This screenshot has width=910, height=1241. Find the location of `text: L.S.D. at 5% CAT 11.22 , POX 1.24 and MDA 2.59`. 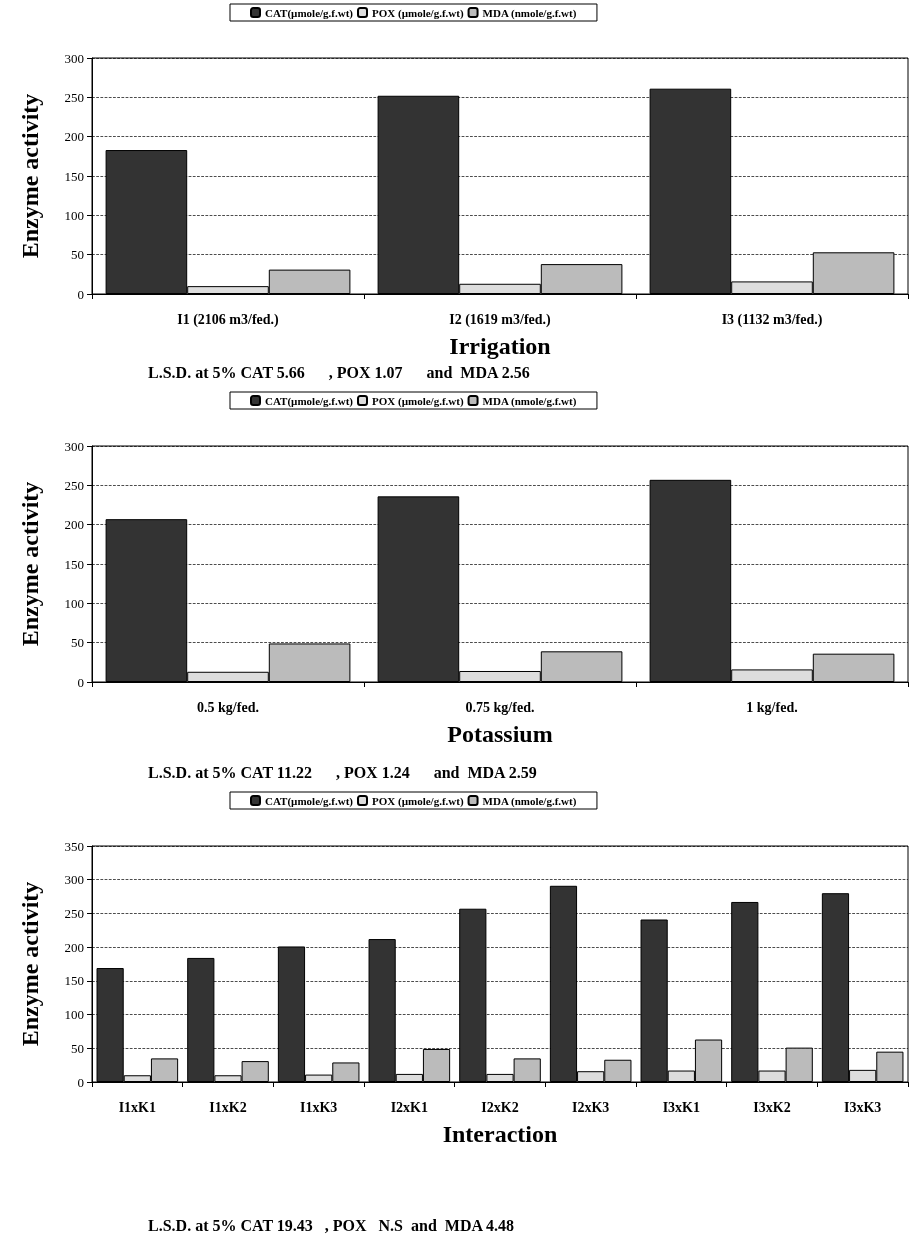

text: L.S.D. at 5% CAT 11.22 , POX 1.24 and MDA 2.59 is located at coordinates (342, 772).